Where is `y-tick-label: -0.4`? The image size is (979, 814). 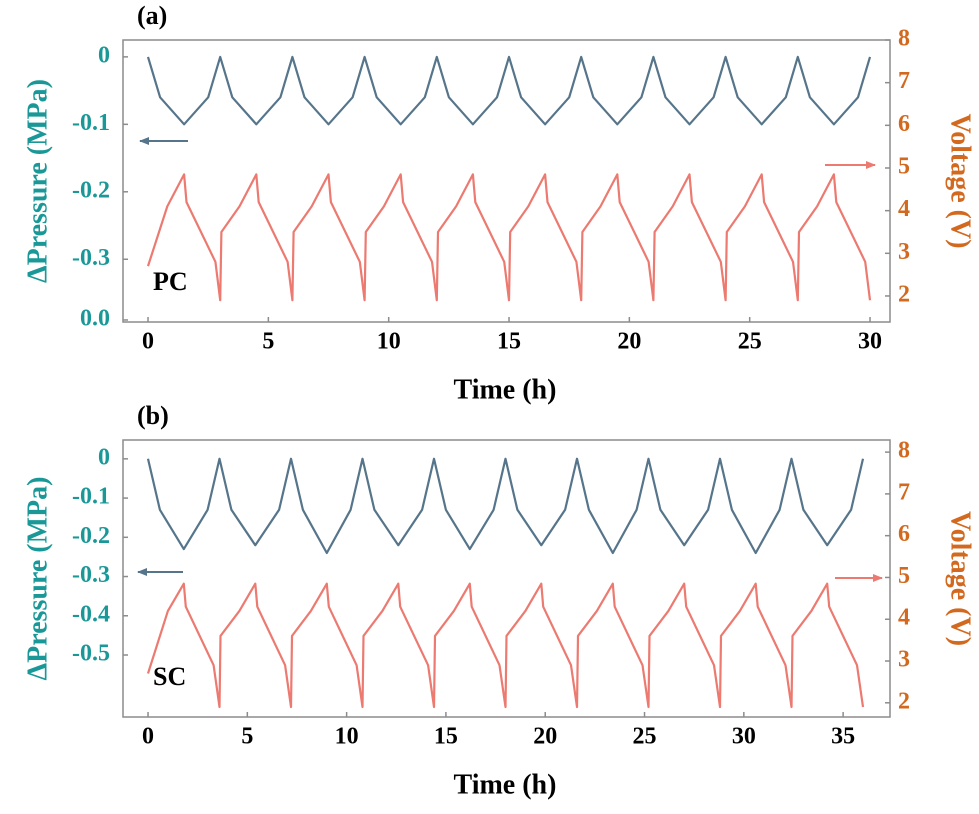 y-tick-label: -0.4 is located at coordinates (91, 614).